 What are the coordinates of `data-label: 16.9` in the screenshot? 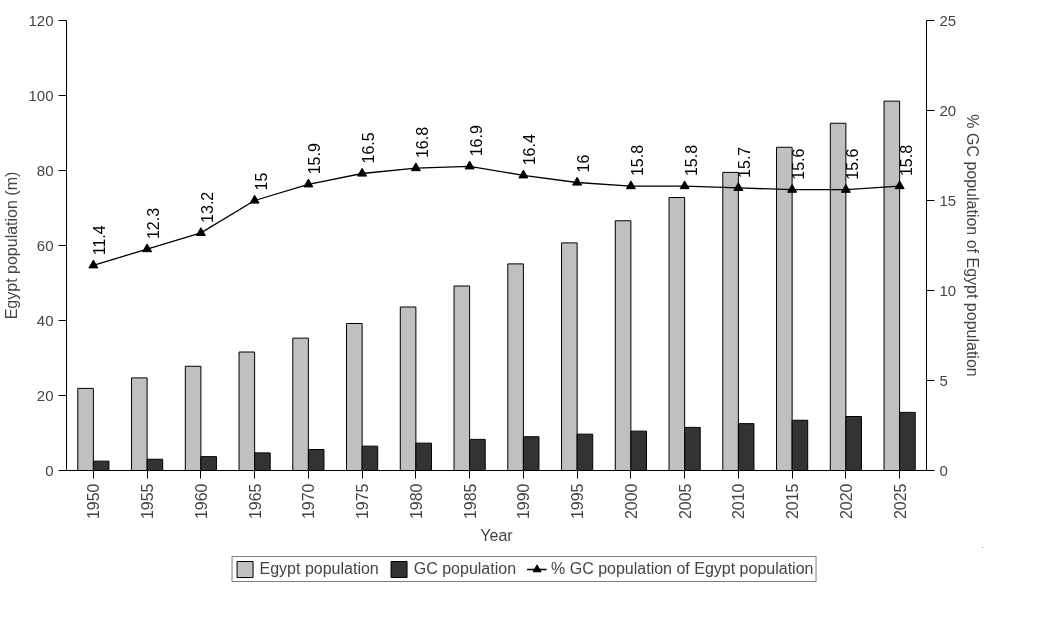 It's located at (476, 141).